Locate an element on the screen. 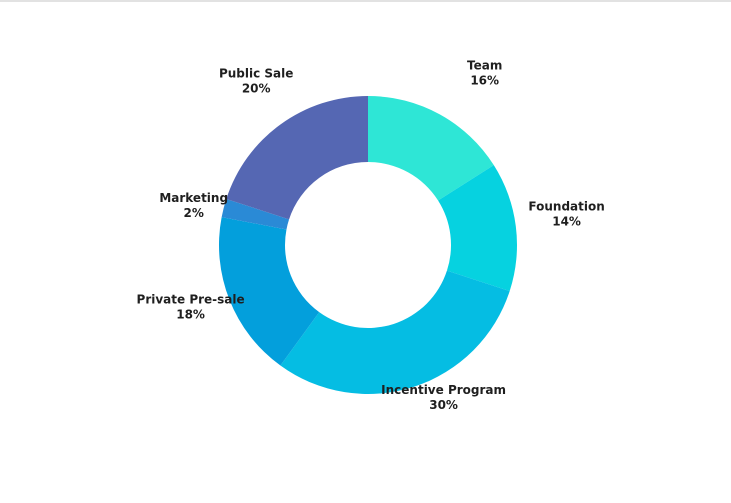 This screenshot has width=731, height=503. slice-label: Marketing is located at coordinates (193, 198).